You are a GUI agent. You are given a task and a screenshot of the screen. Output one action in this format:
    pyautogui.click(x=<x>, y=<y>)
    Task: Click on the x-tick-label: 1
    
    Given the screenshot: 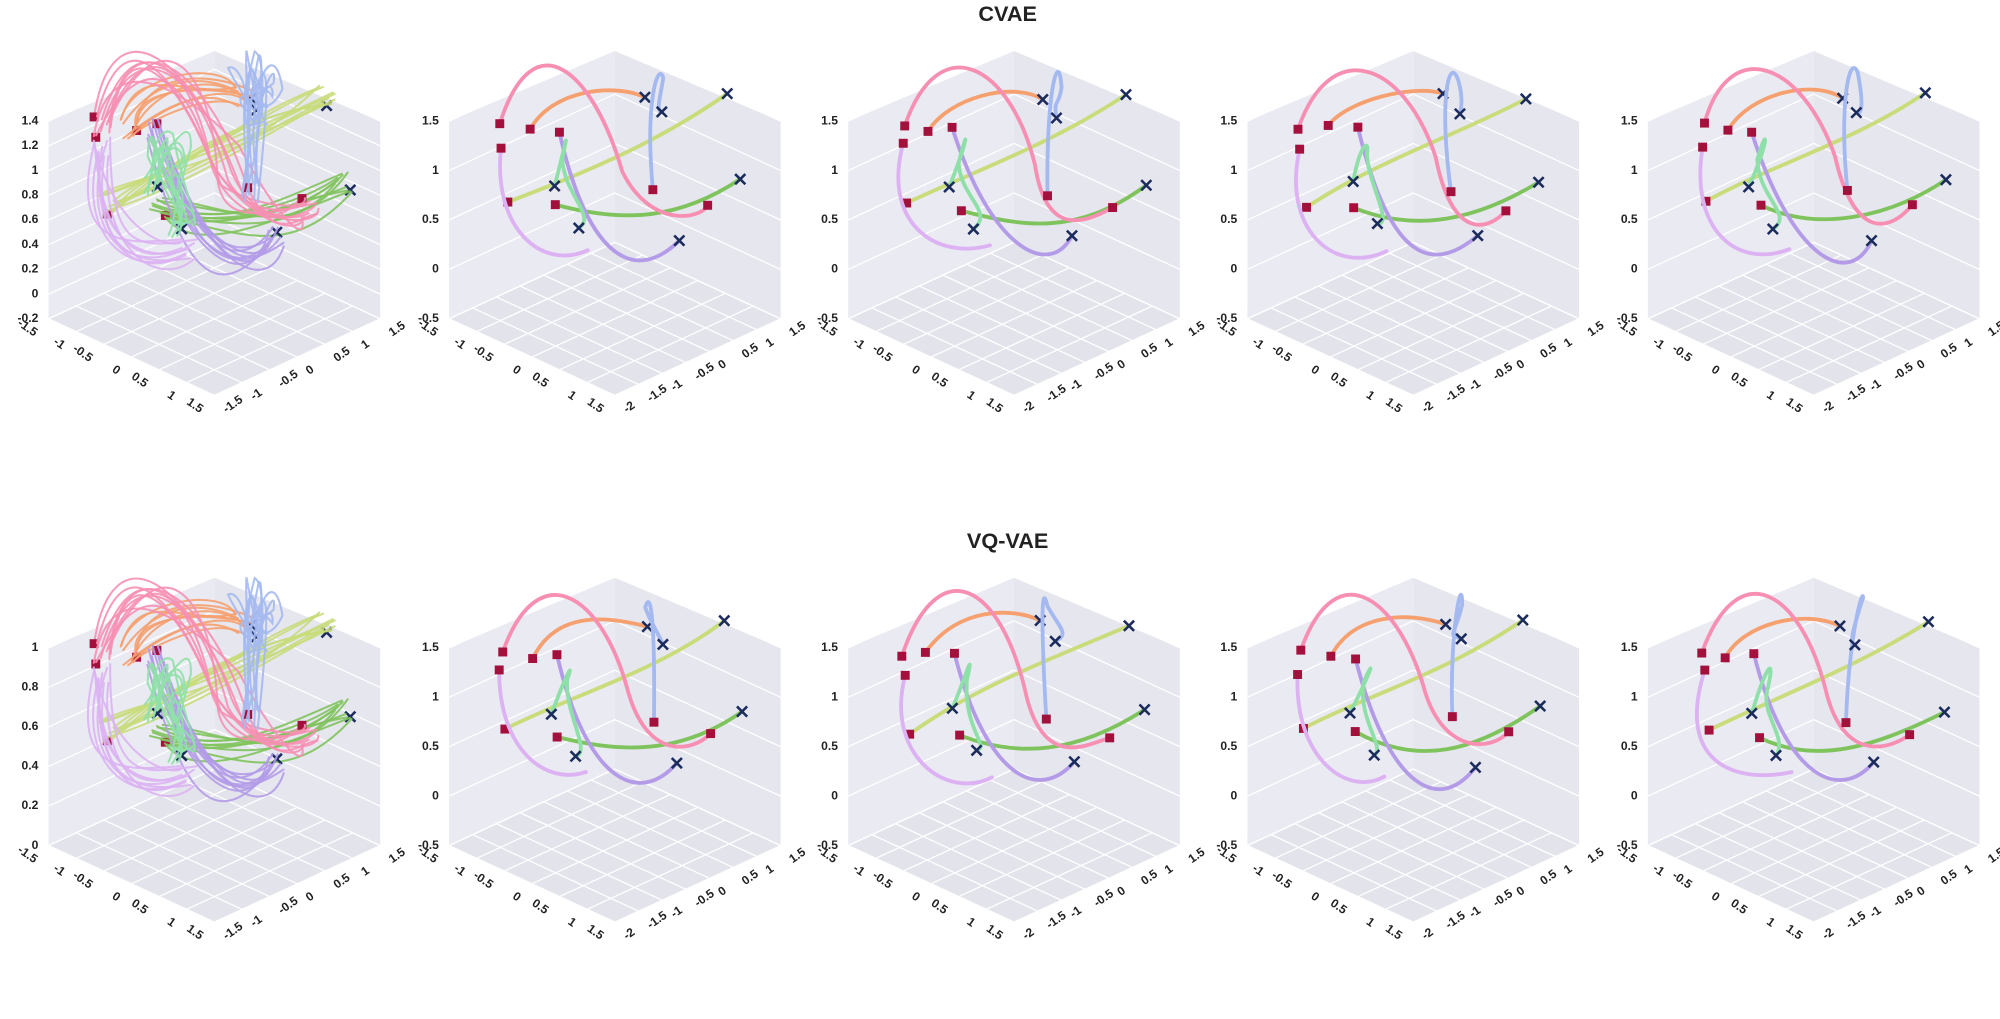 What is the action you would take?
    pyautogui.click(x=572, y=921)
    